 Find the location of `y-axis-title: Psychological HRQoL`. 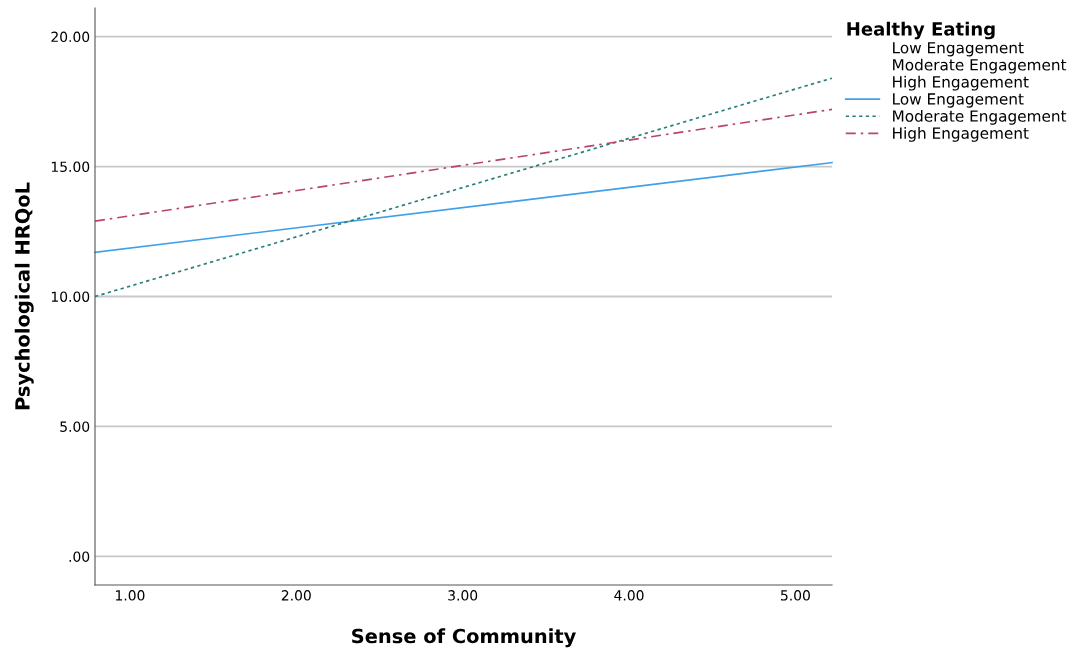

y-axis-title: Psychological HRQoL is located at coordinates (24, 296).